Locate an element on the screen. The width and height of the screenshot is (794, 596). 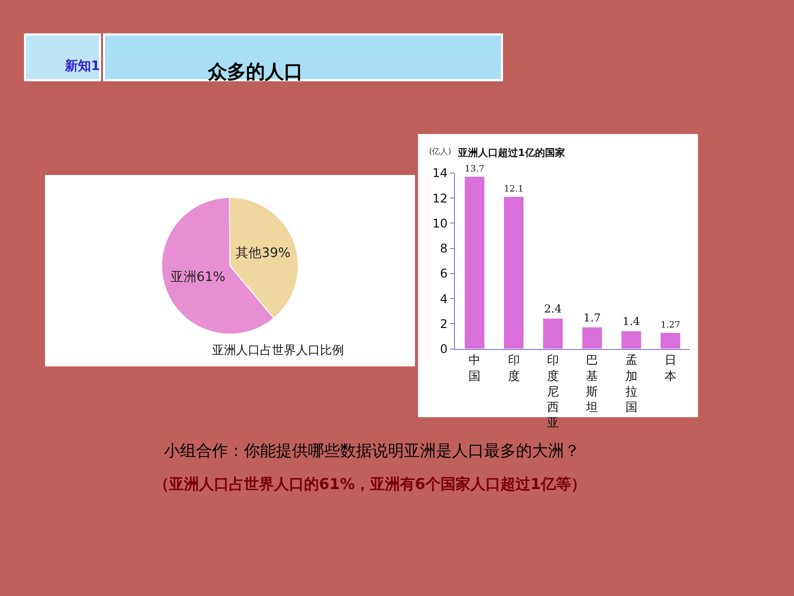
y-tick-label: 0 is located at coordinates (444, 349).